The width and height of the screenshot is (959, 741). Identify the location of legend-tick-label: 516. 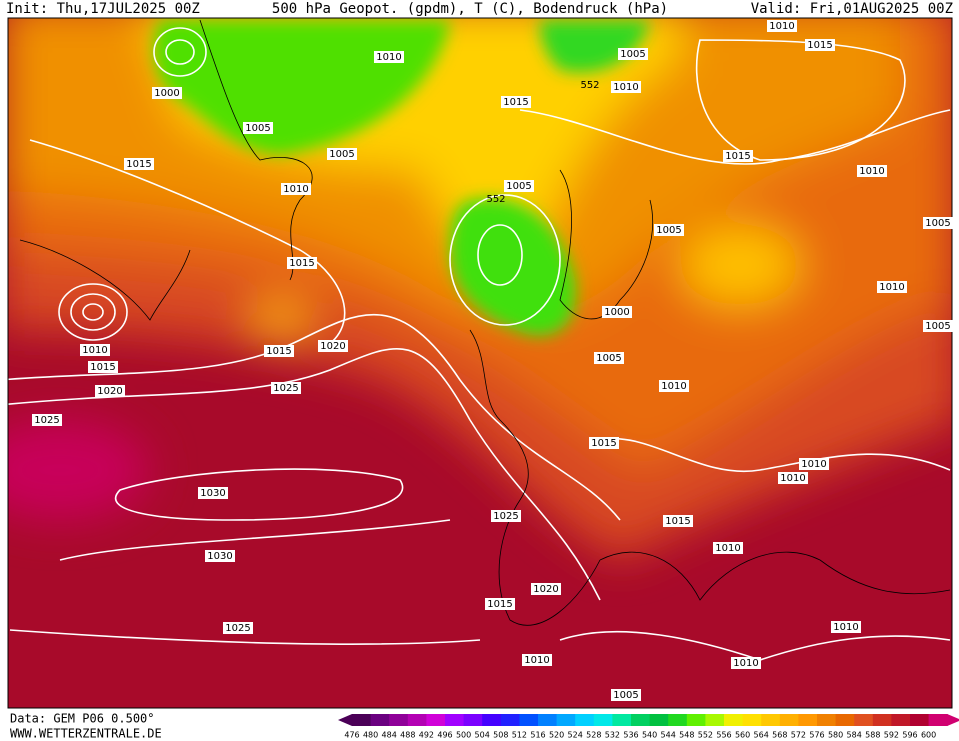
(537, 735).